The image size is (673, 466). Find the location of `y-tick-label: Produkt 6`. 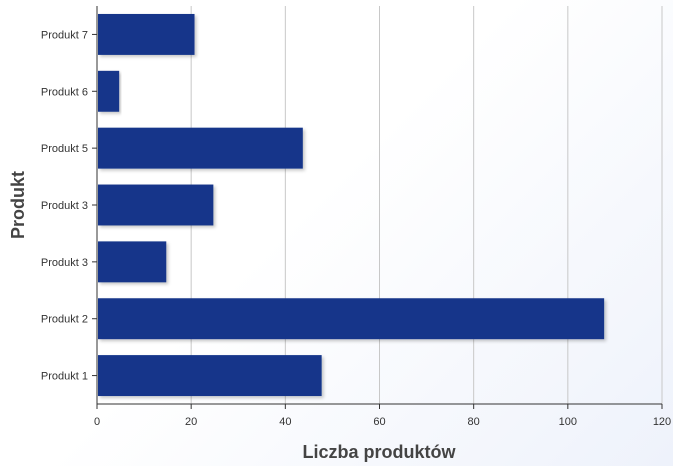

y-tick-label: Produkt 6 is located at coordinates (64, 92).